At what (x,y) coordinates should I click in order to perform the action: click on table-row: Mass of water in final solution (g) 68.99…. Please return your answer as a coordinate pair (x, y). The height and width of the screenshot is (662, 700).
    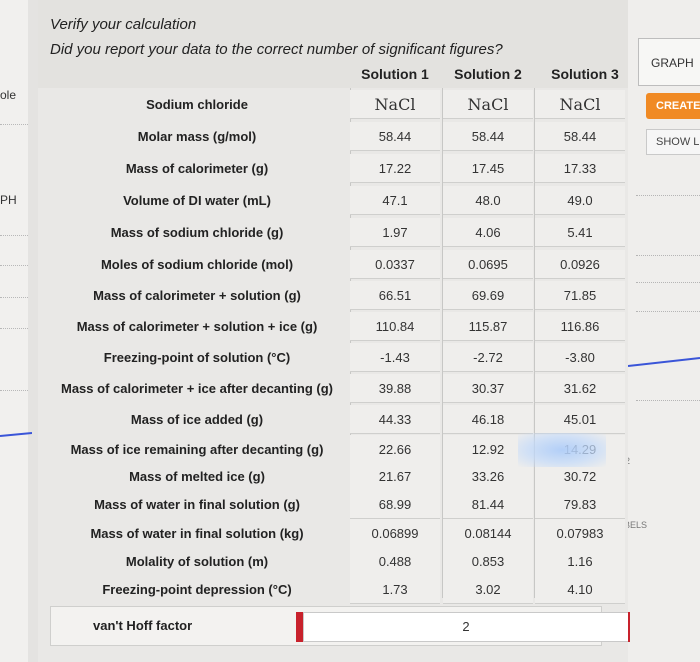
    Looking at the image, I should click on (333, 504).